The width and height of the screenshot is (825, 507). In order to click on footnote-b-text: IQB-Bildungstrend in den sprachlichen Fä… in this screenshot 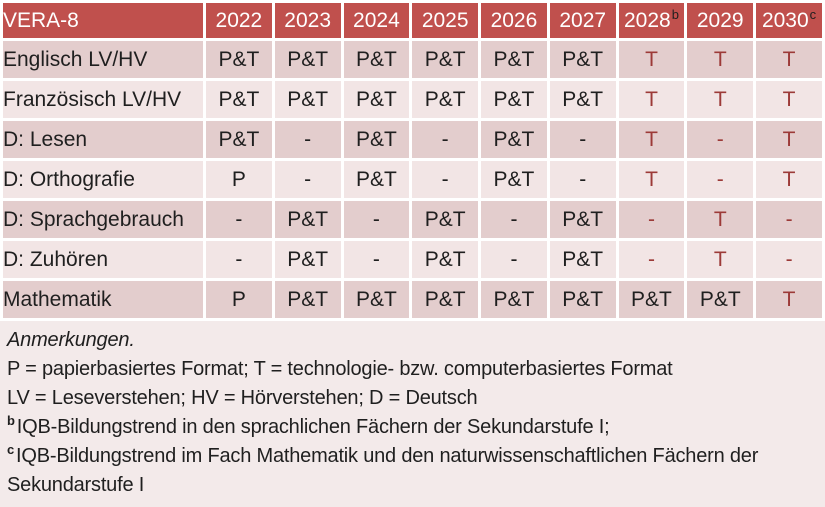, I will do `click(313, 427)`.